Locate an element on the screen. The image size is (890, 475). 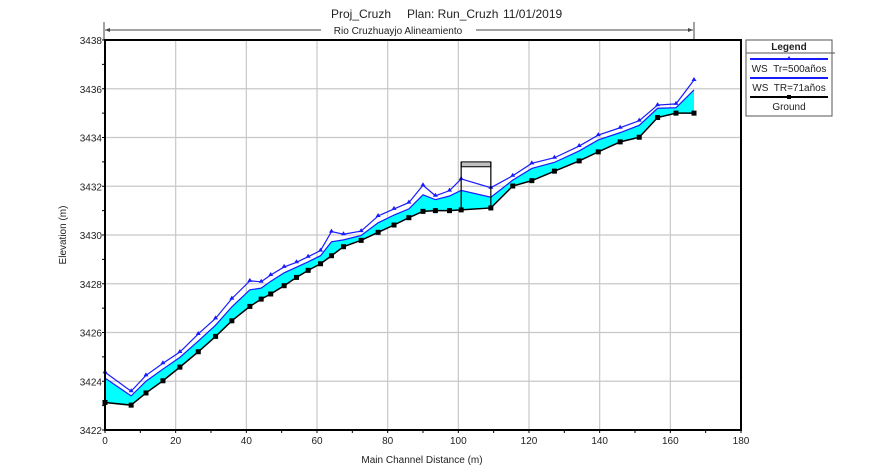
y-tick-label: 3434 is located at coordinates (91, 139).